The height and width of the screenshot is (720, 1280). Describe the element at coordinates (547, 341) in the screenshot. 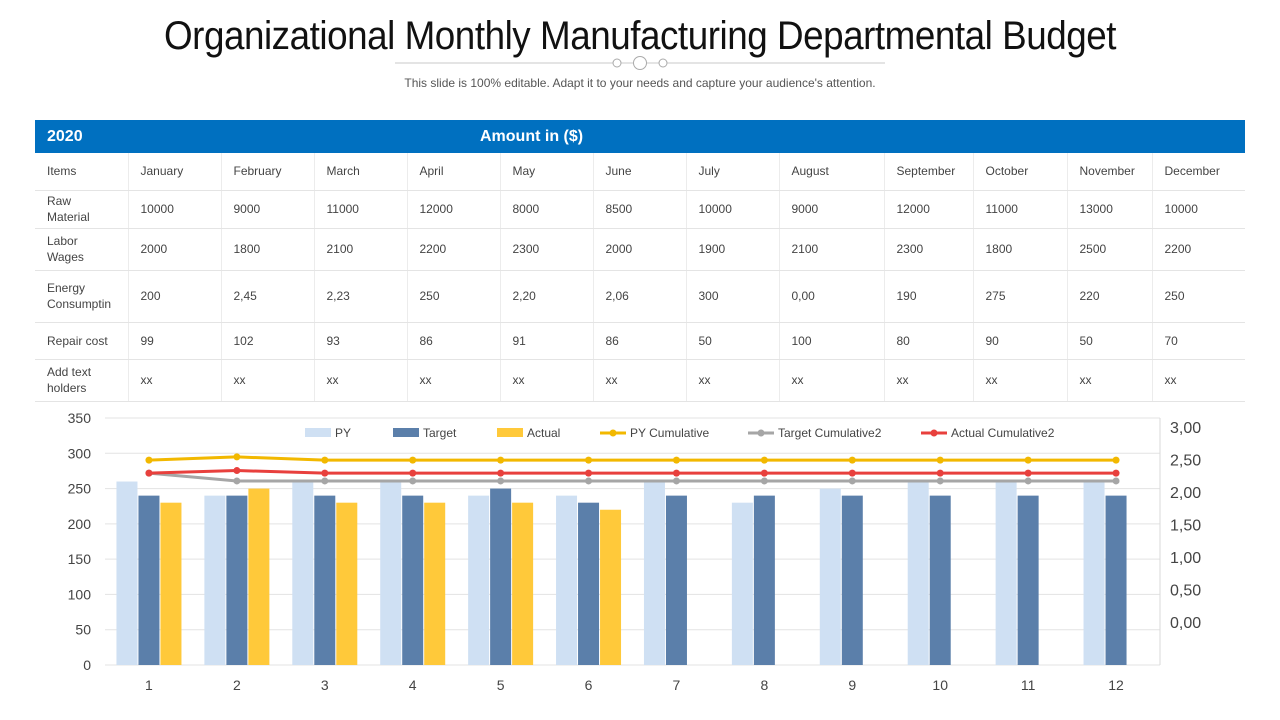

I see `table-cell: 91` at that location.